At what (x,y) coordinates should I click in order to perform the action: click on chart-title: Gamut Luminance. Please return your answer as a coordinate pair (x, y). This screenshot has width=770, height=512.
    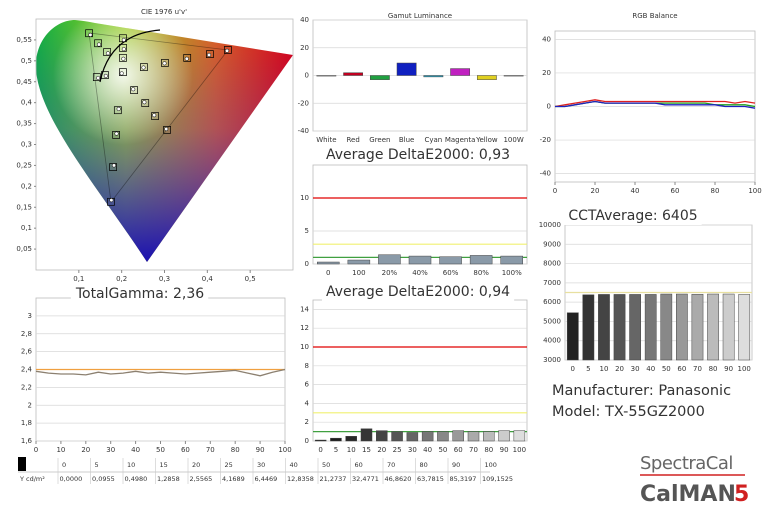
    Looking at the image, I should click on (420, 16).